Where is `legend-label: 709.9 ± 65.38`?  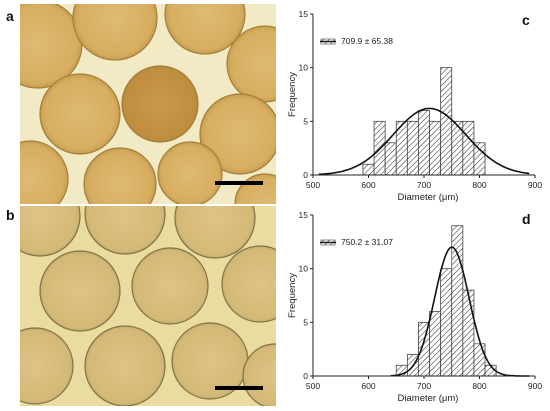 legend-label: 709.9 ± 65.38 is located at coordinates (367, 41).